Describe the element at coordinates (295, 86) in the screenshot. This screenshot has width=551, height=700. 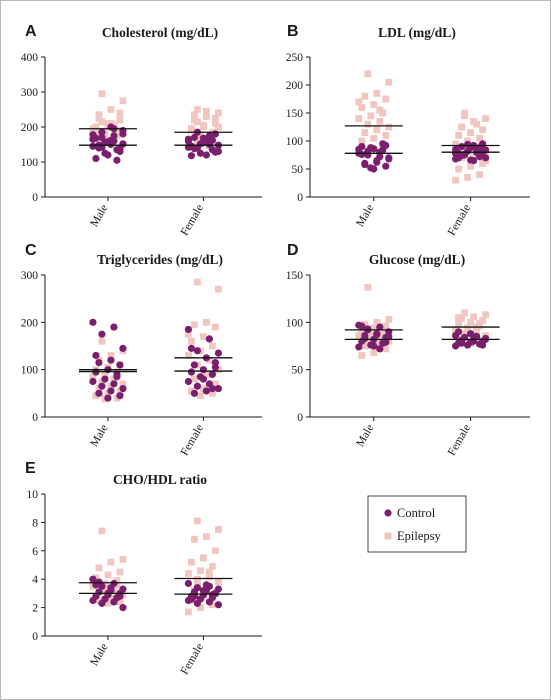
I see `y-tick-label: 200` at that location.